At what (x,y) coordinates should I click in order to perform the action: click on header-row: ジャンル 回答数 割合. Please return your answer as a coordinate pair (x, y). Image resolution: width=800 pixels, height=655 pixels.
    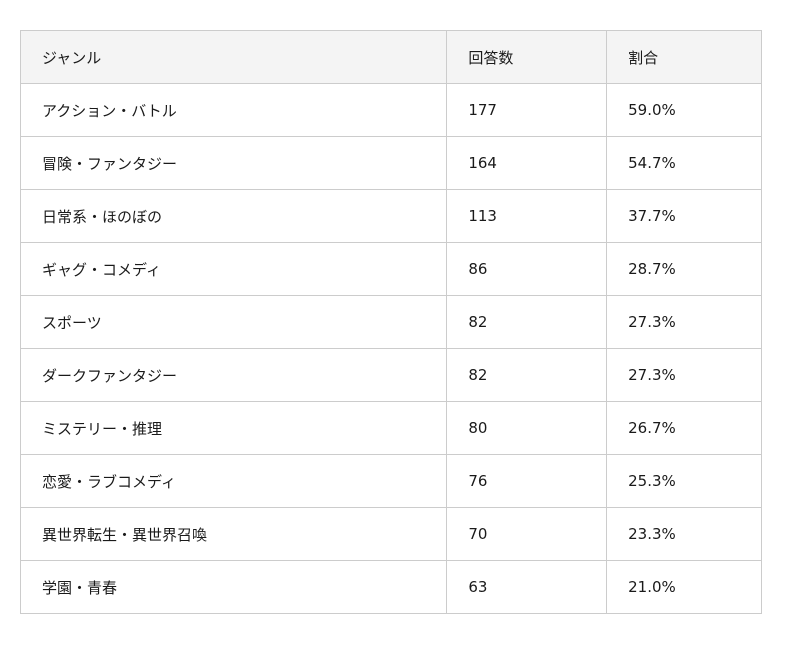
    Looking at the image, I should click on (390, 57).